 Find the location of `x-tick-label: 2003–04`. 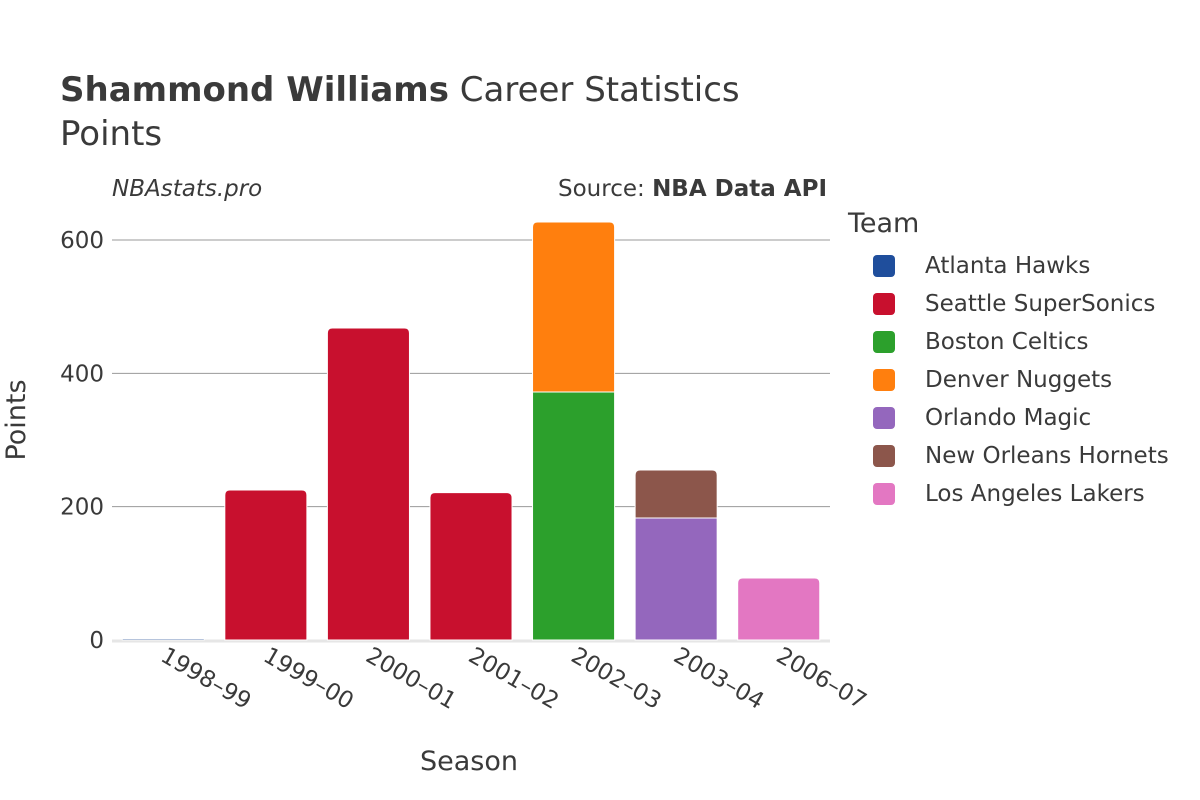

x-tick-label: 2003–04 is located at coordinates (718, 679).